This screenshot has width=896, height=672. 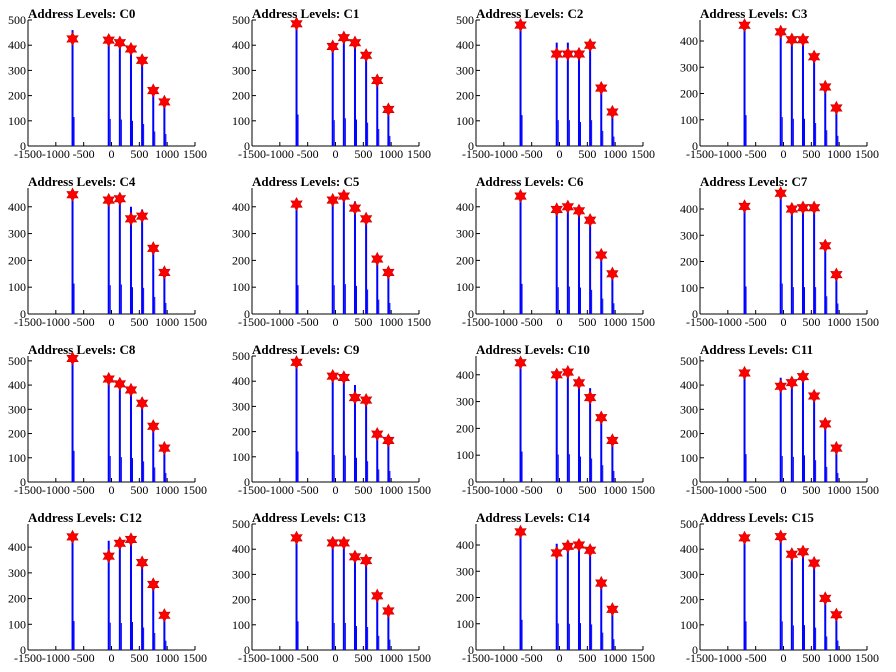 I want to click on chart-title: Address Levels: C4, so click(x=82, y=181).